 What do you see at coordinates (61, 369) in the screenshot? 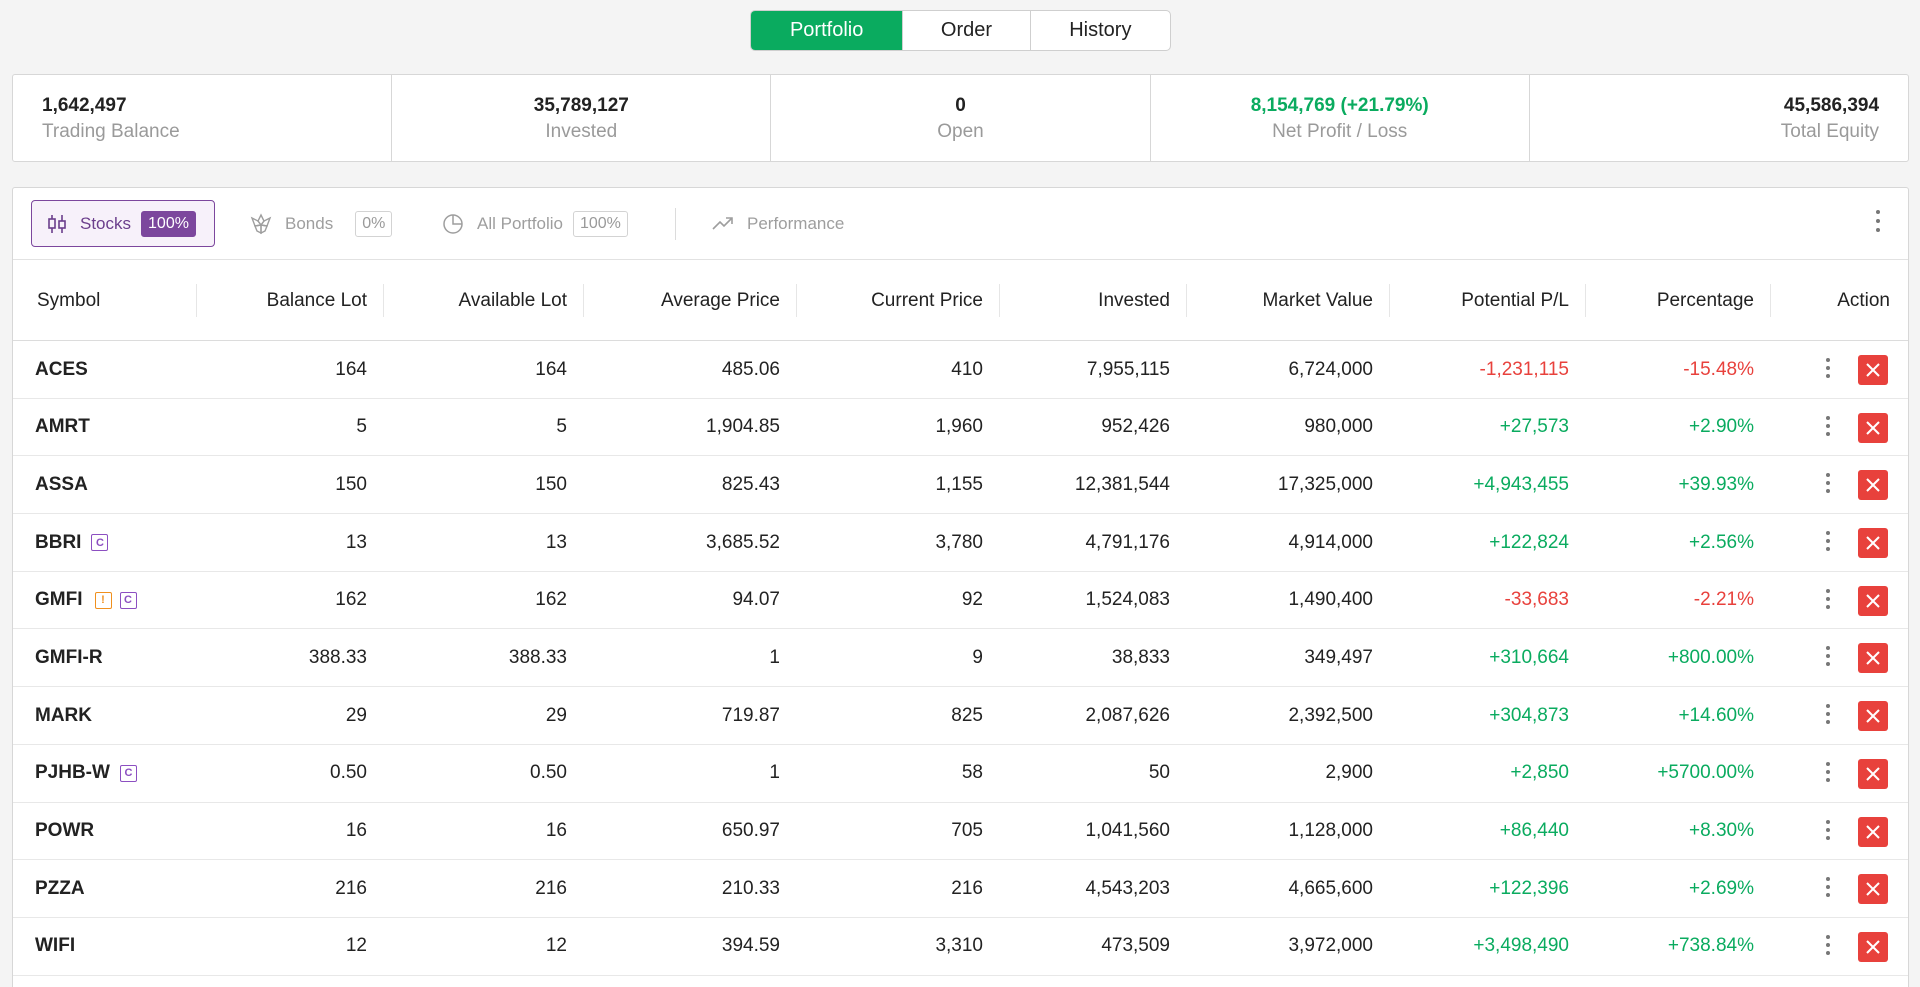
I see `cell-symbol: ACES` at bounding box center [61, 369].